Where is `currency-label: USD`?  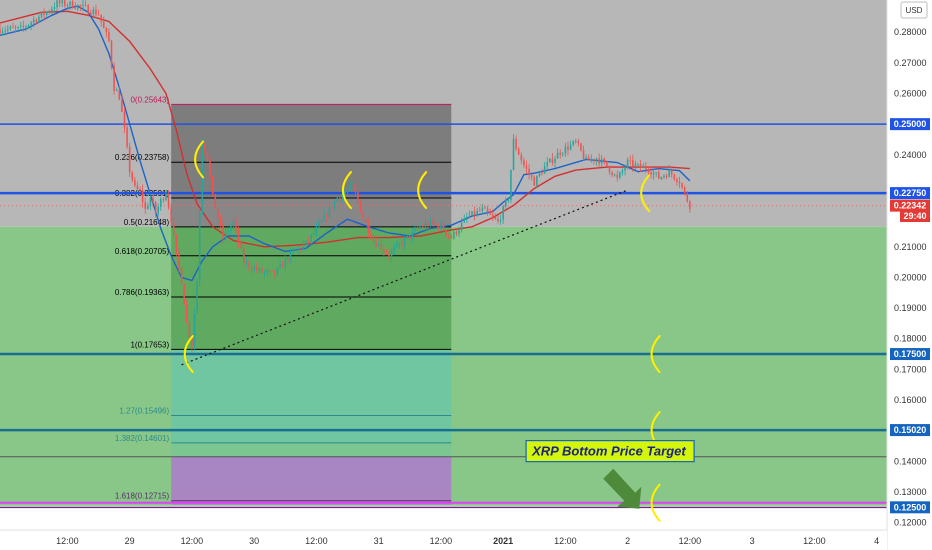
currency-label: USD is located at coordinates (914, 10).